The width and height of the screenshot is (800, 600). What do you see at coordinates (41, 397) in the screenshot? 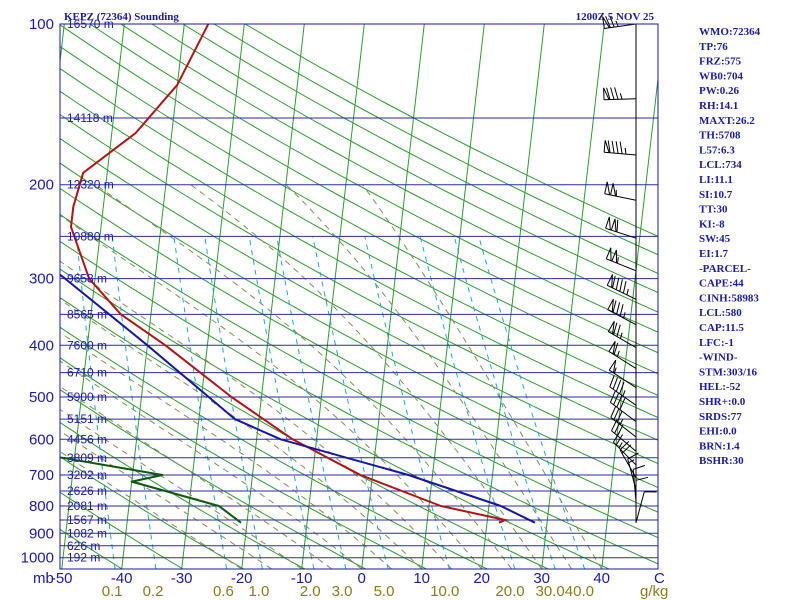
I see `pressure-label: 500` at bounding box center [41, 397].